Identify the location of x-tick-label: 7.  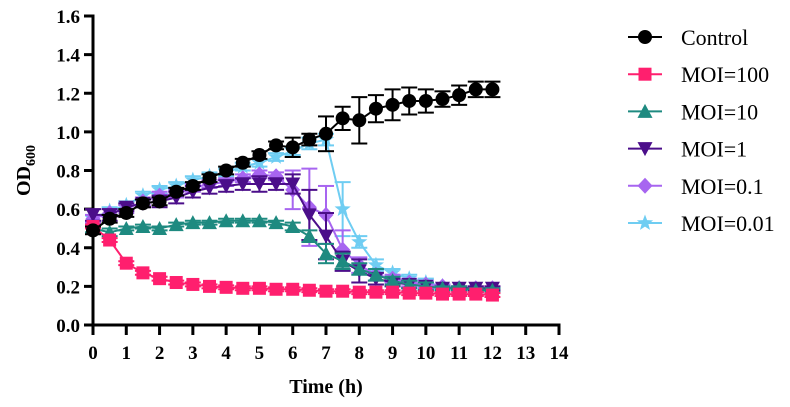
(326, 353).